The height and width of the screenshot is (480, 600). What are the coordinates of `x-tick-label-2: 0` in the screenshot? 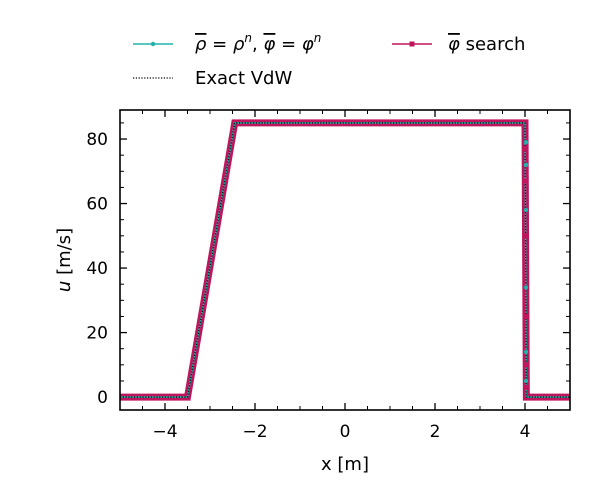 It's located at (345, 432).